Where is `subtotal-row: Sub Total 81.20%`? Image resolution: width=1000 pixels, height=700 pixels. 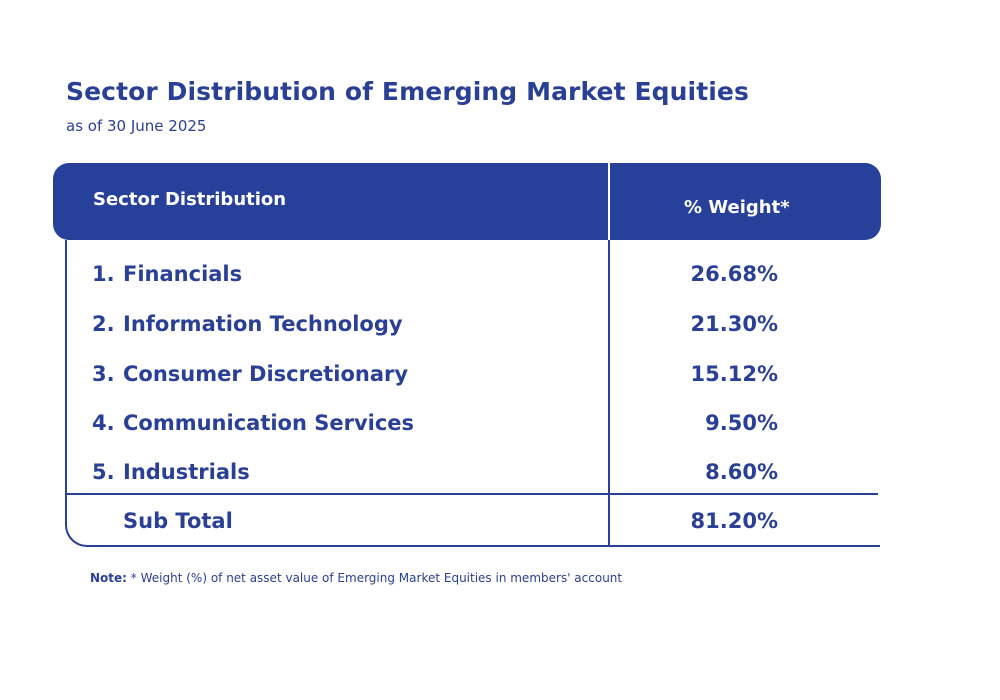 subtotal-row: Sub Total 81.20% is located at coordinates (472, 527).